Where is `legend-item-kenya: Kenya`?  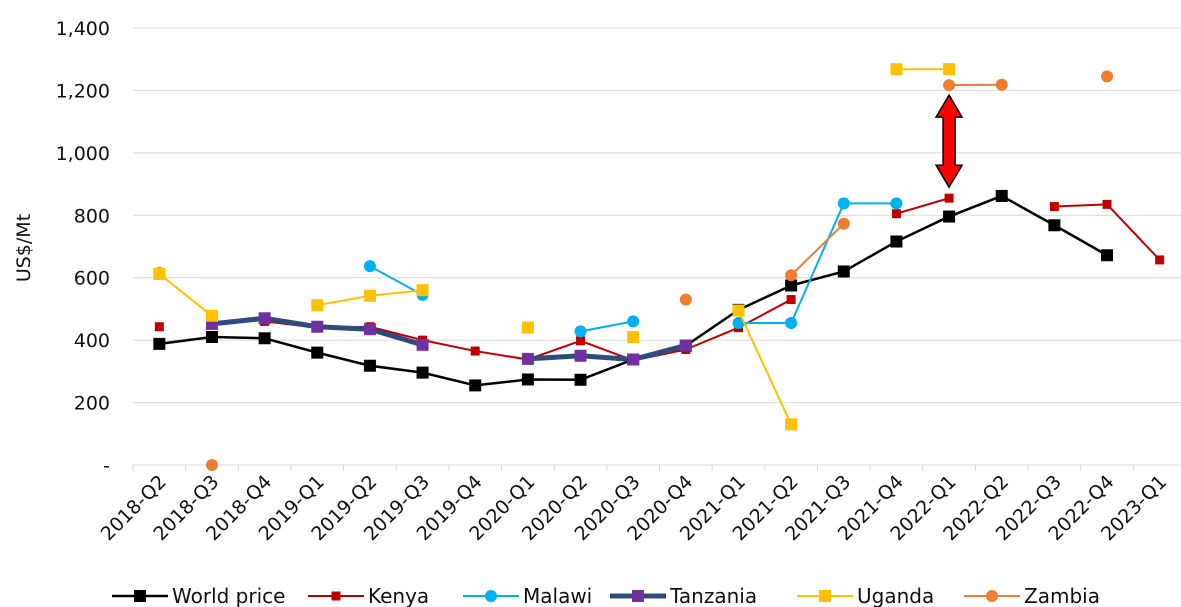 legend-item-kenya: Kenya is located at coordinates (368, 595).